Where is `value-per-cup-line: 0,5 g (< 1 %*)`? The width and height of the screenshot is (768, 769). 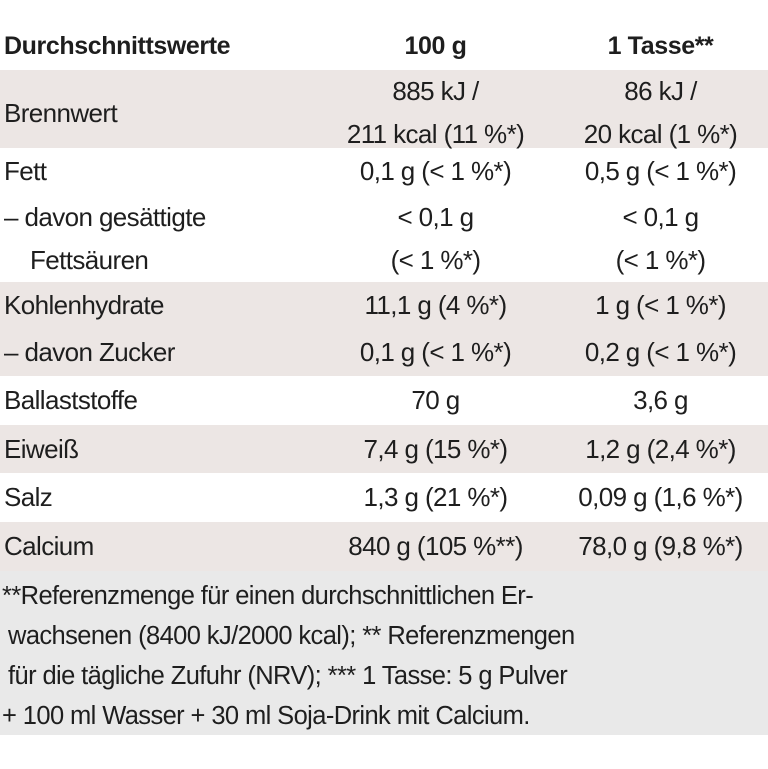
value-per-cup-line: 0,5 g (< 1 %*) is located at coordinates (660, 171).